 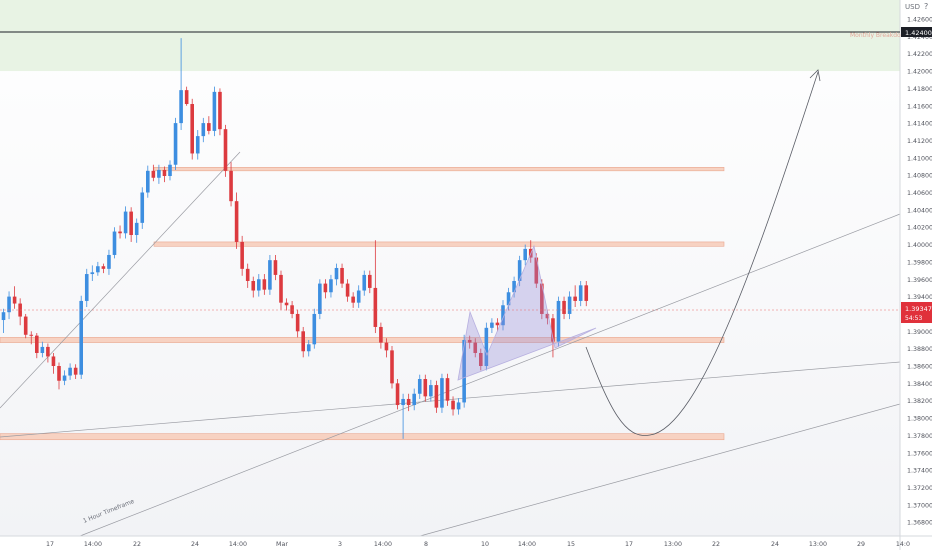 What do you see at coordinates (919, 401) in the screenshot?
I see `y-tick-label: 1.38200` at bounding box center [919, 401].